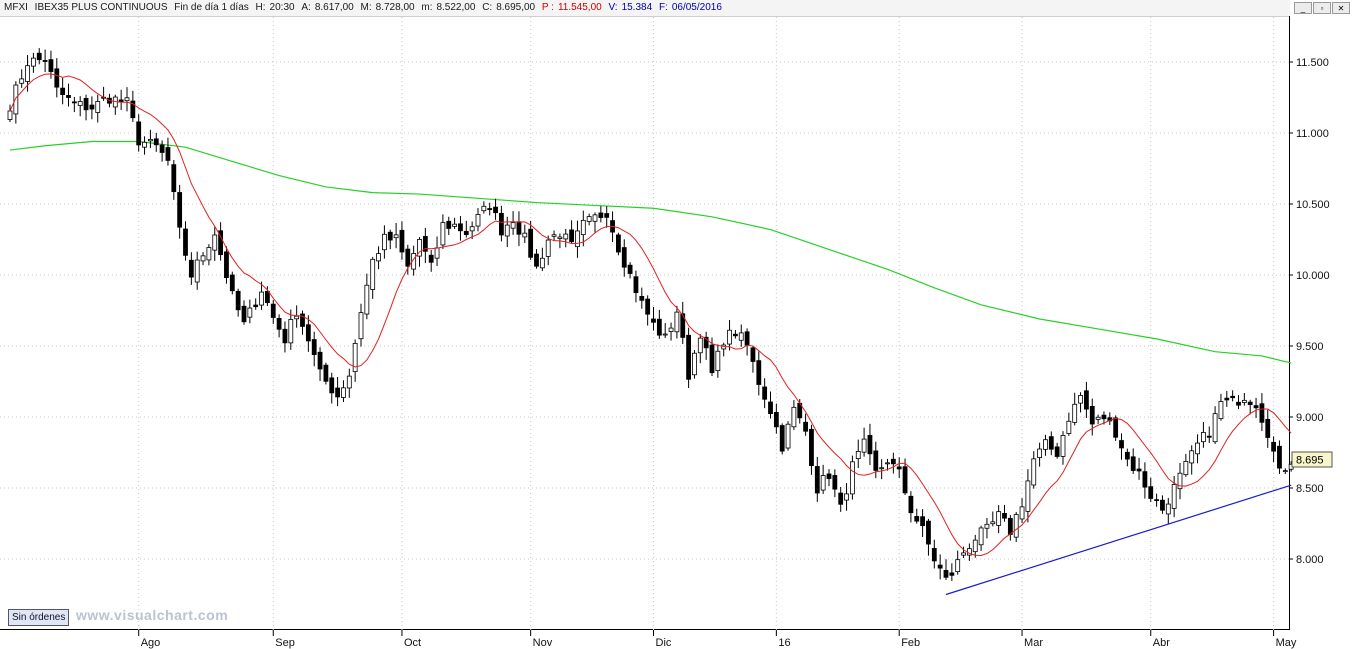  I want to click on y-tick-label: 10.000, so click(1313, 276).